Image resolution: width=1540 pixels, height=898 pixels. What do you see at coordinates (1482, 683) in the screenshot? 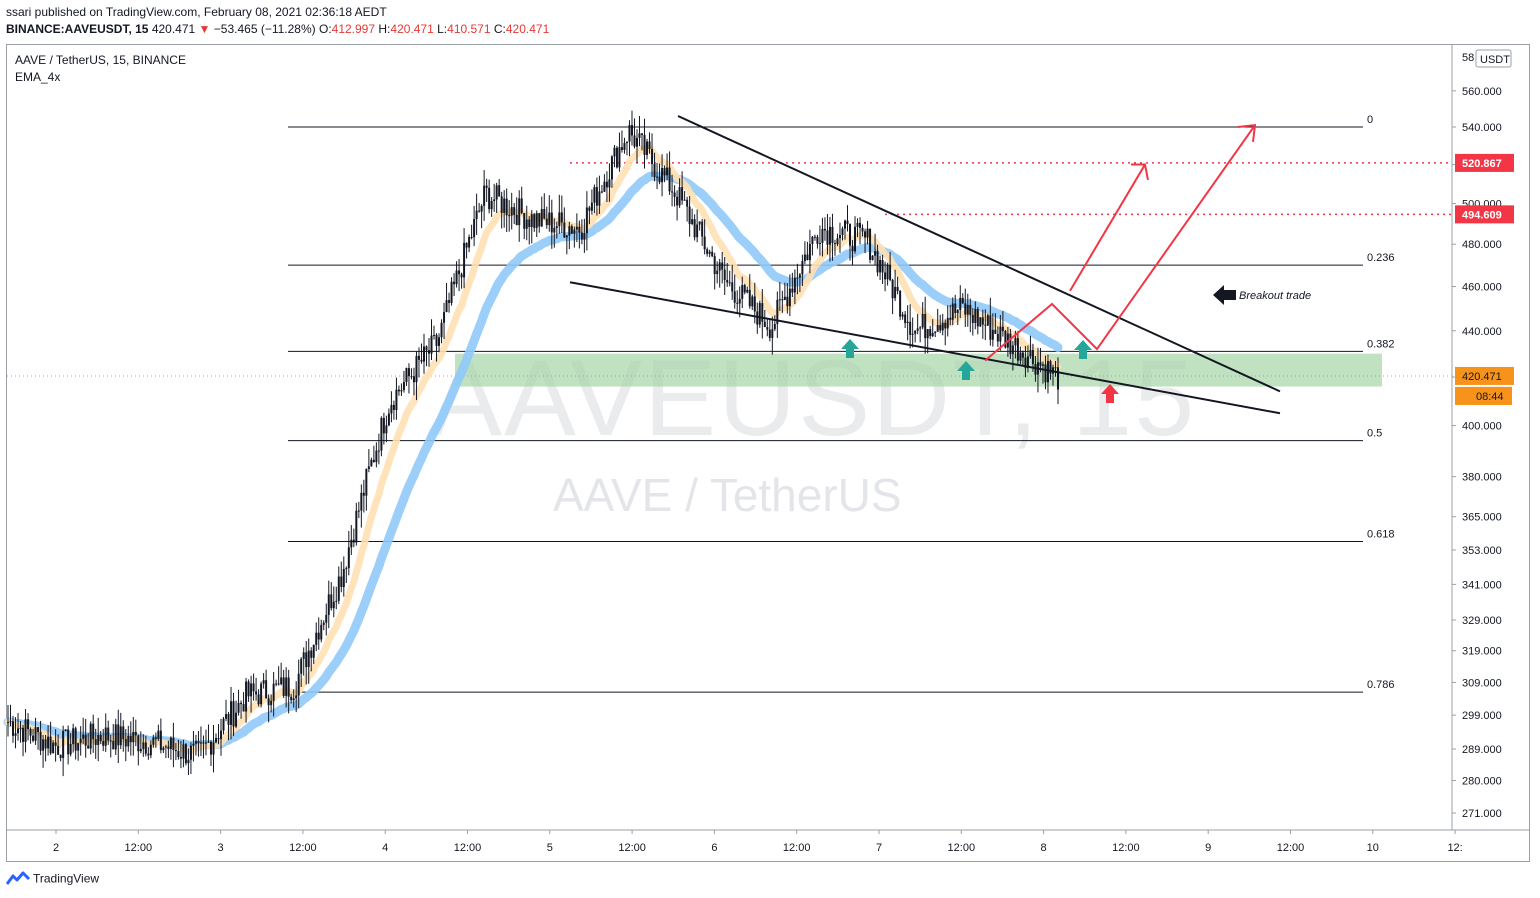
I see `price-tick-label: 309.000` at bounding box center [1482, 683].